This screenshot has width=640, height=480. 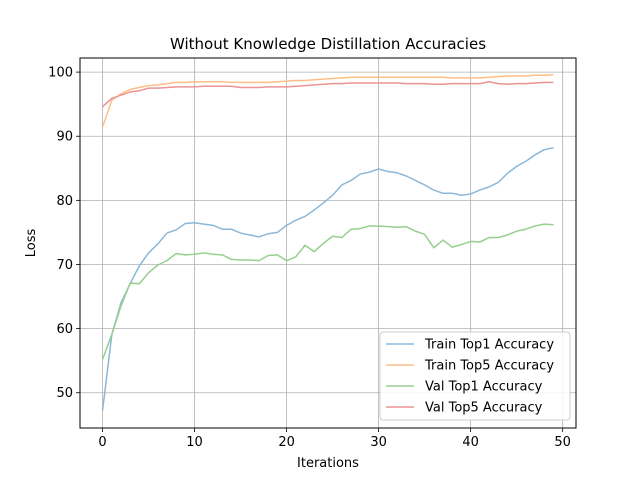 I want to click on x-tick-label: 10, so click(x=194, y=442).